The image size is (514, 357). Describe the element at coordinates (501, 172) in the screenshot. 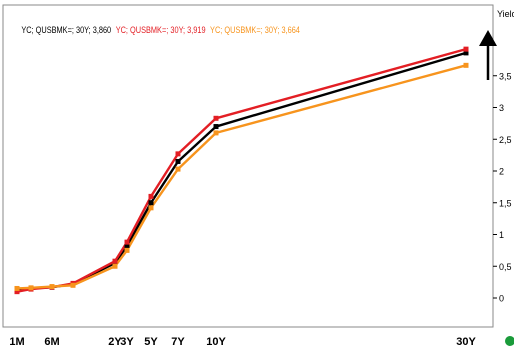

I see `y-tick-label: 2` at that location.